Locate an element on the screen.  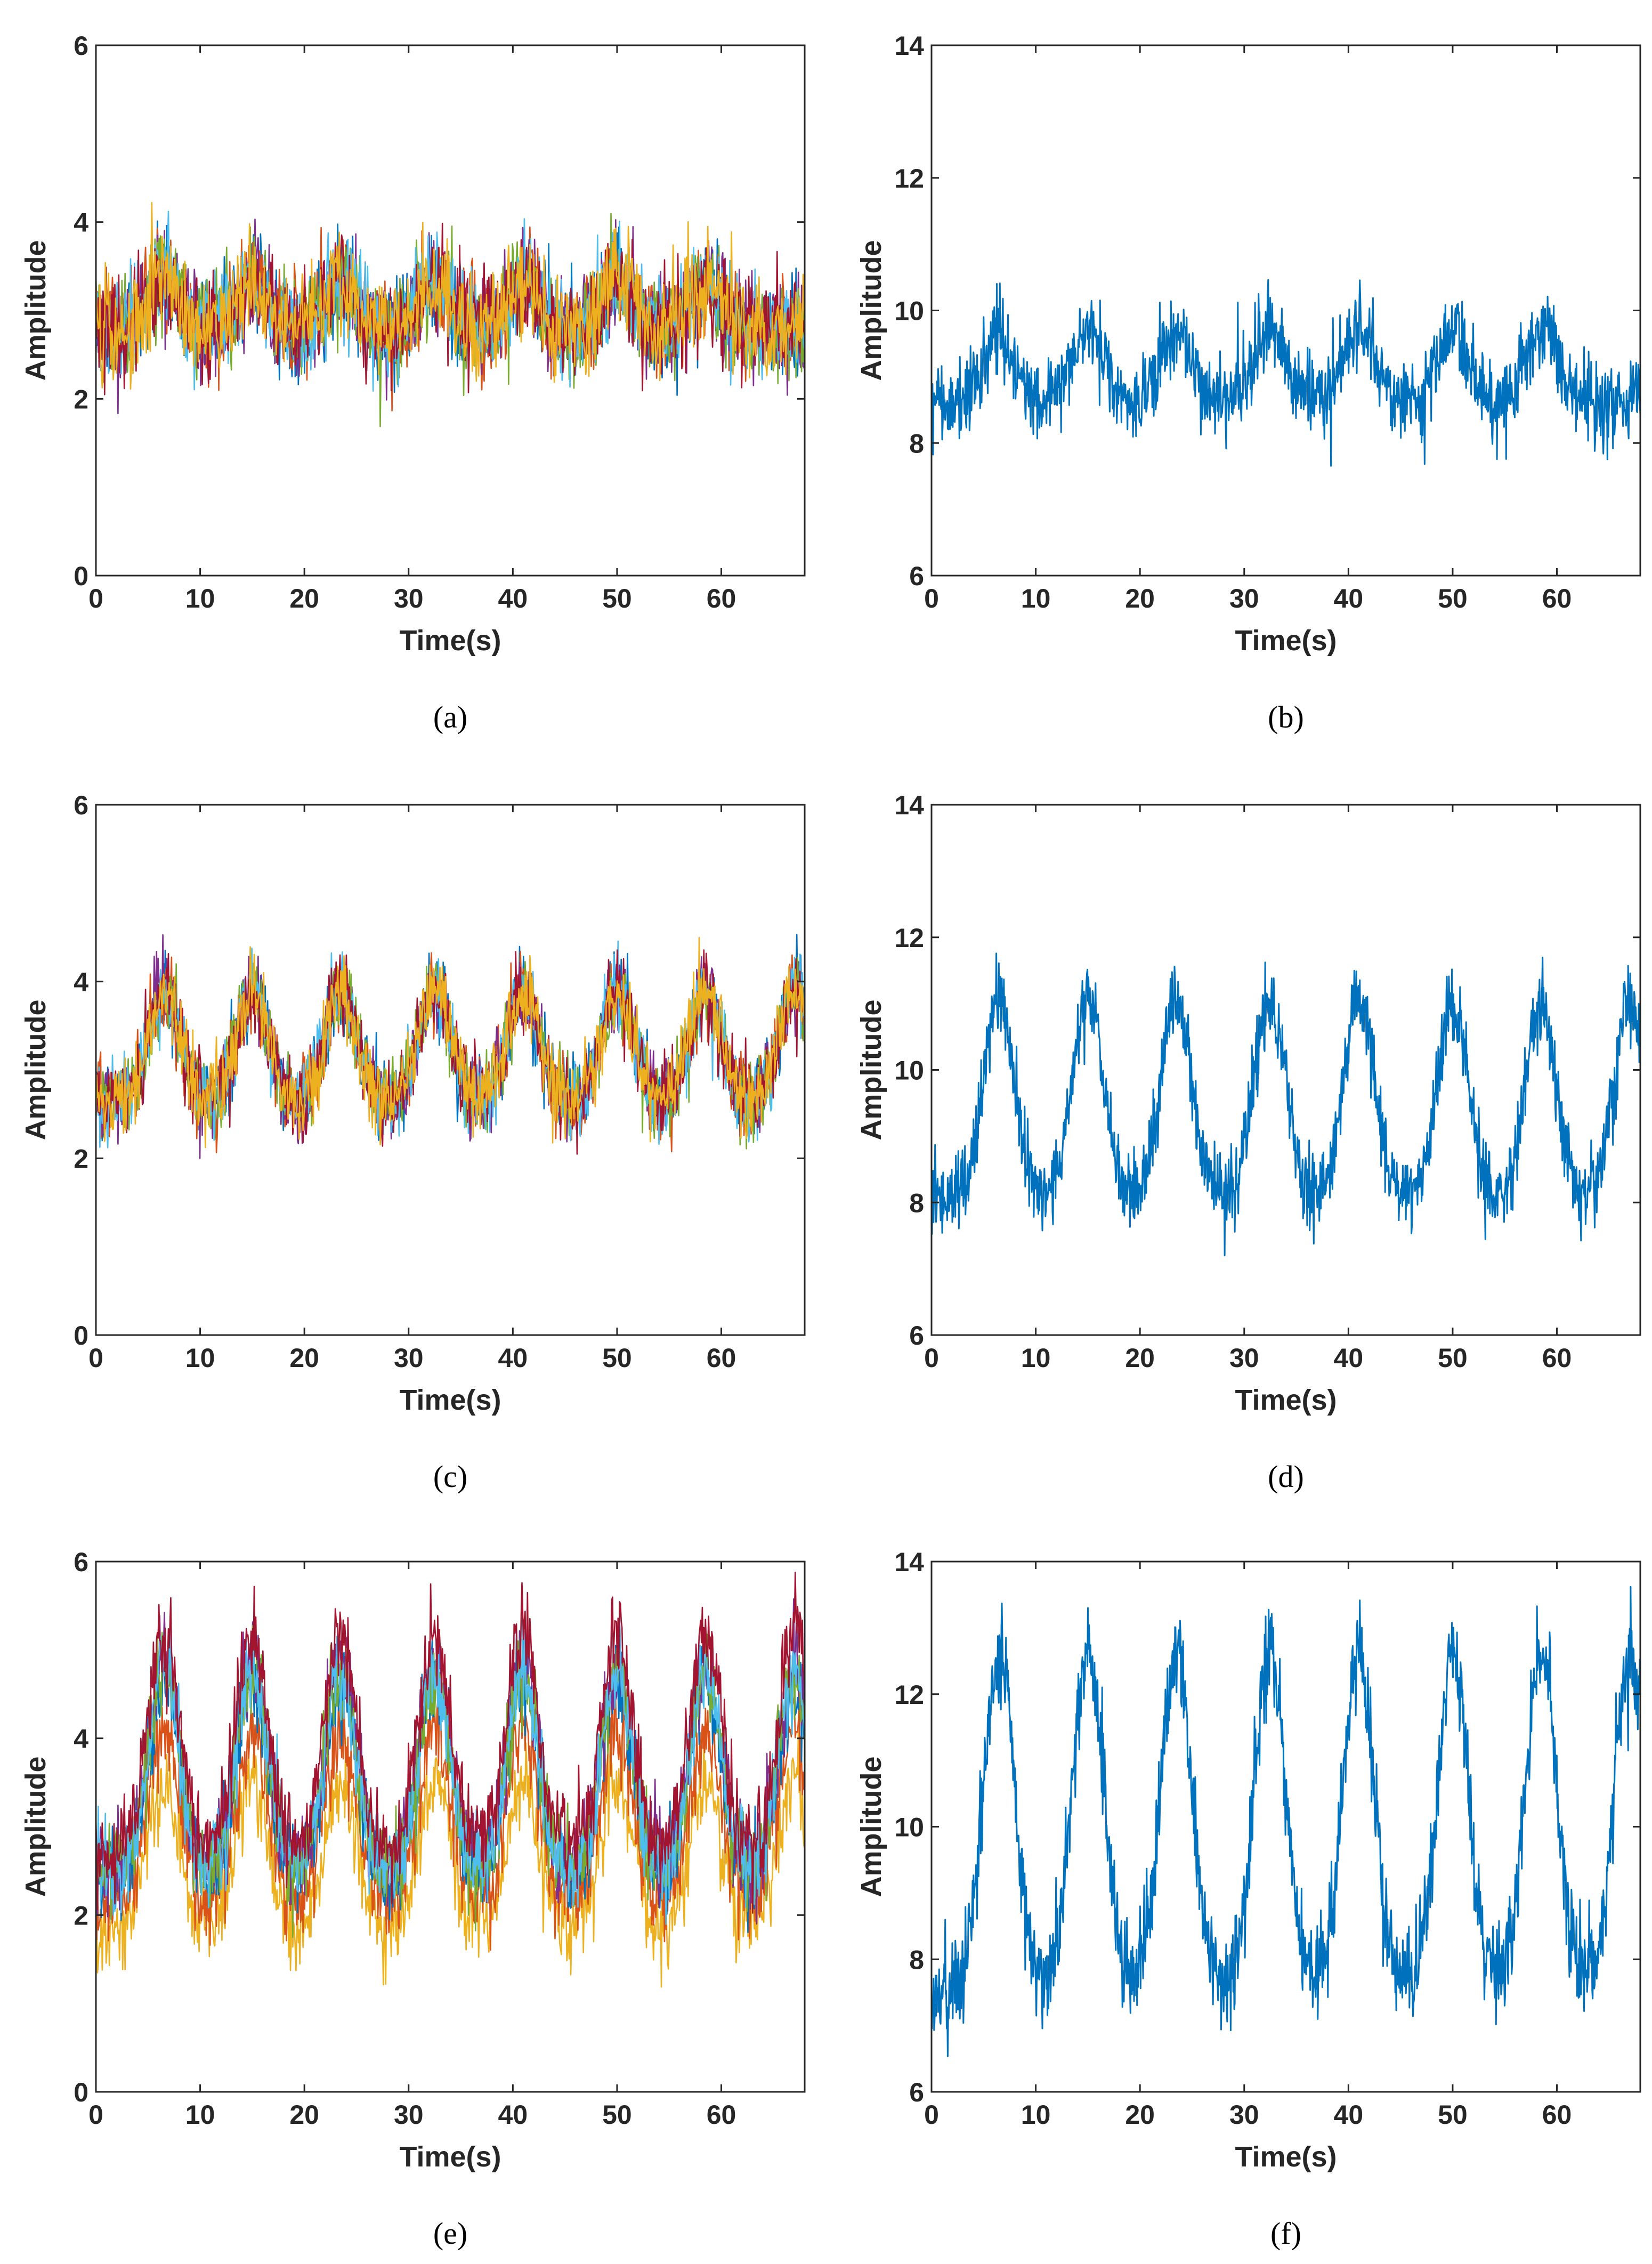
x-tick-label-b: 30 is located at coordinates (1244, 598).